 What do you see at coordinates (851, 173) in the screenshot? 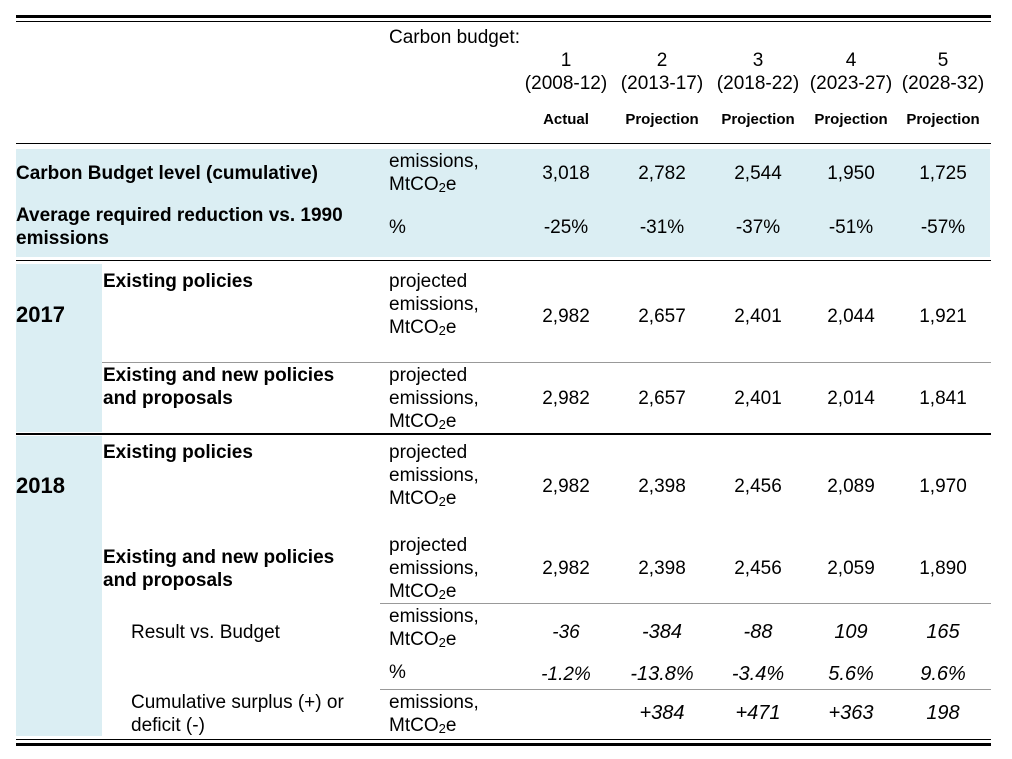
I see `budget-level-col-4: 1,950` at bounding box center [851, 173].